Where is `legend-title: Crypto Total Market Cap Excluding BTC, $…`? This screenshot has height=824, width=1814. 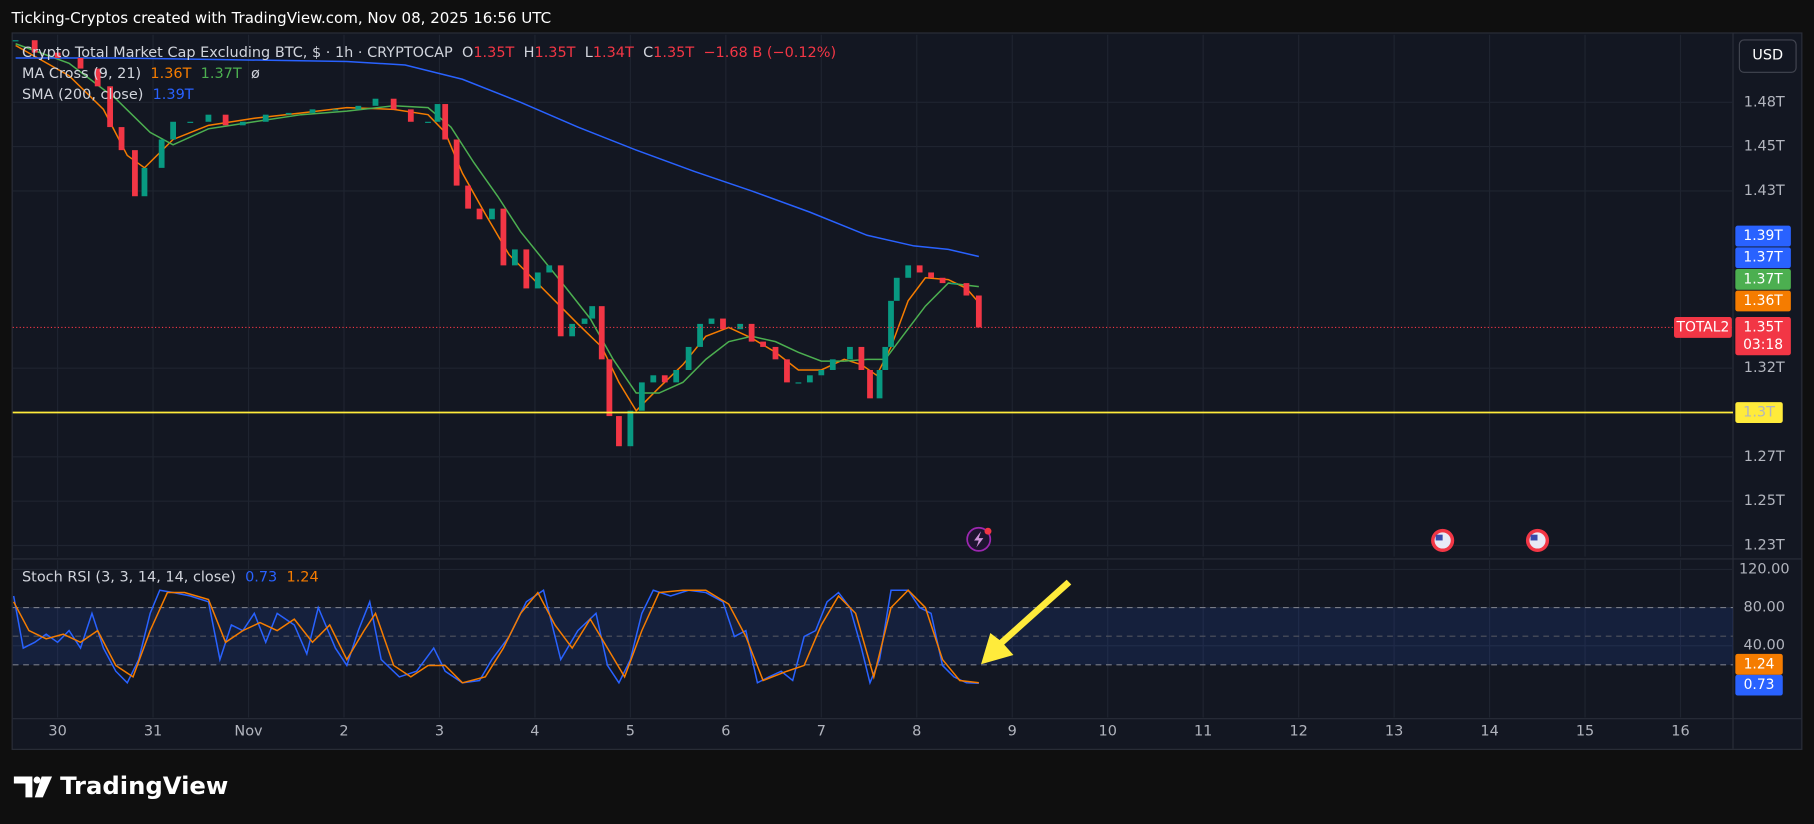 legend-title: Crypto Total Market Cap Excluding BTC, $… is located at coordinates (237, 53).